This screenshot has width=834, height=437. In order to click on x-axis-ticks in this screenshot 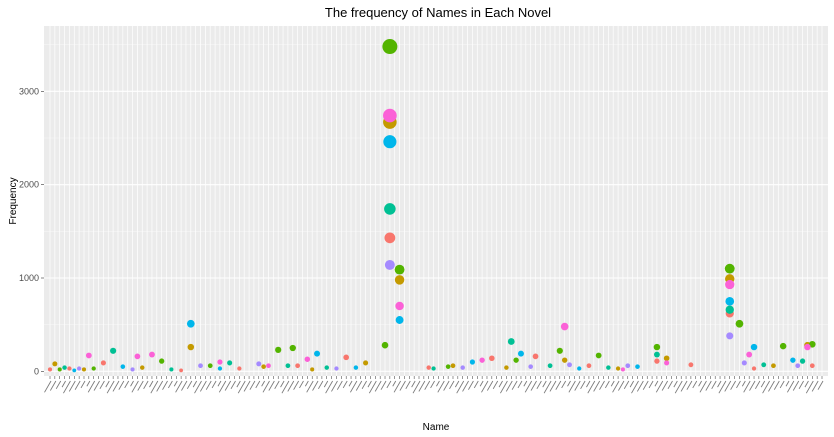, I will do `click(434, 385)`.